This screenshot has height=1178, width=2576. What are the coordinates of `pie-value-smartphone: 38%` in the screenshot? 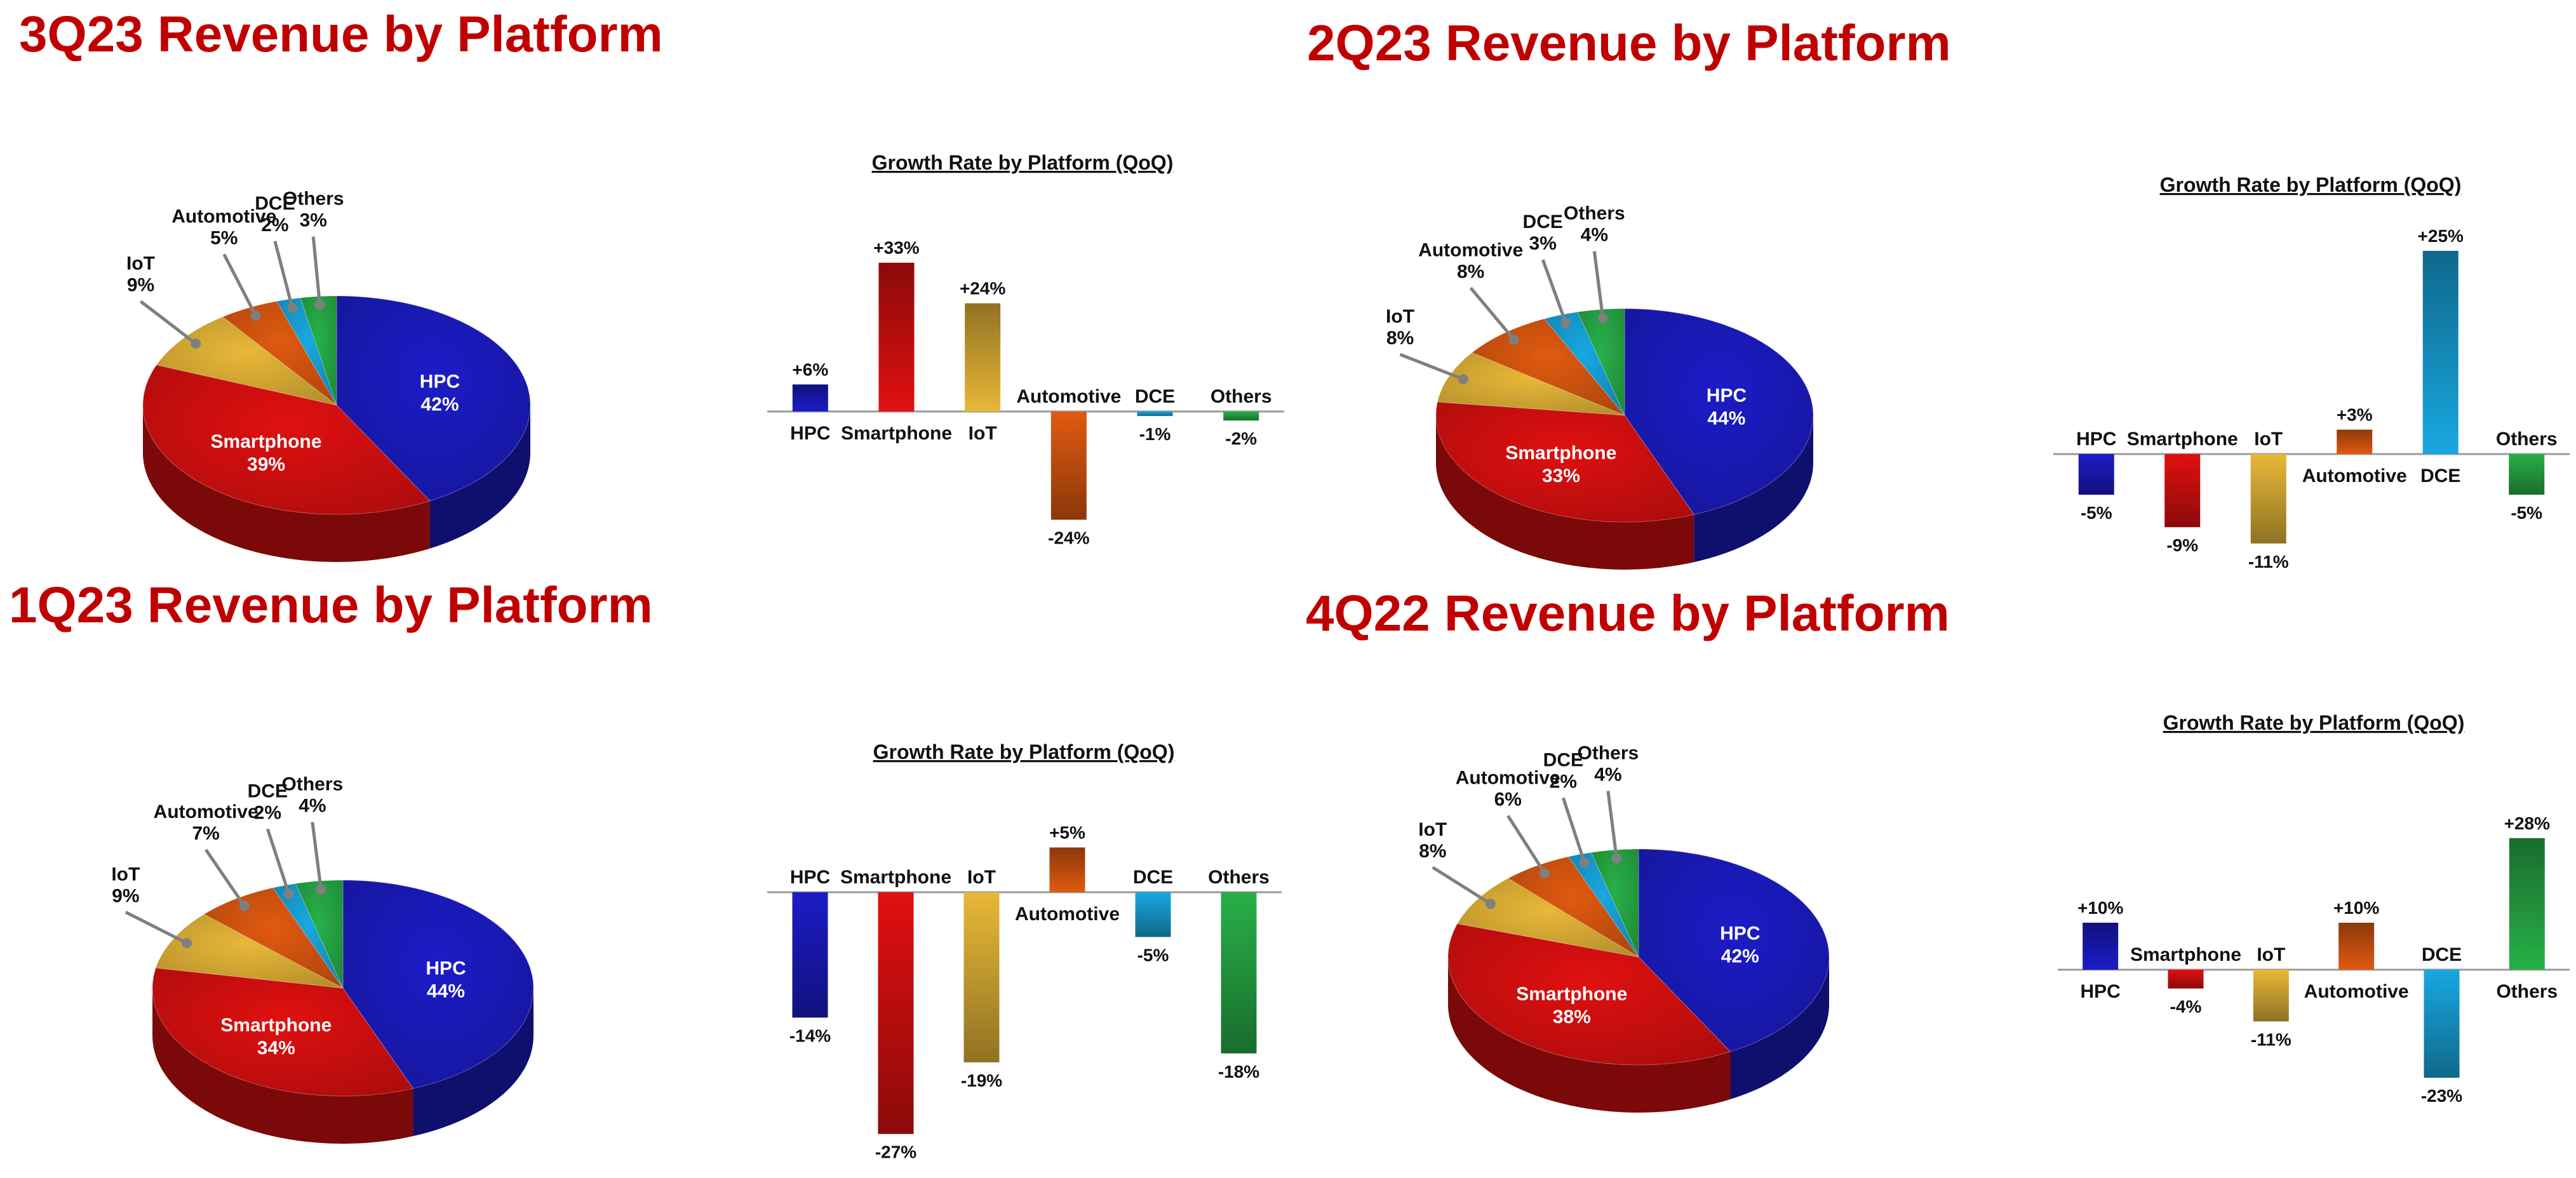 It's located at (1572, 1017).